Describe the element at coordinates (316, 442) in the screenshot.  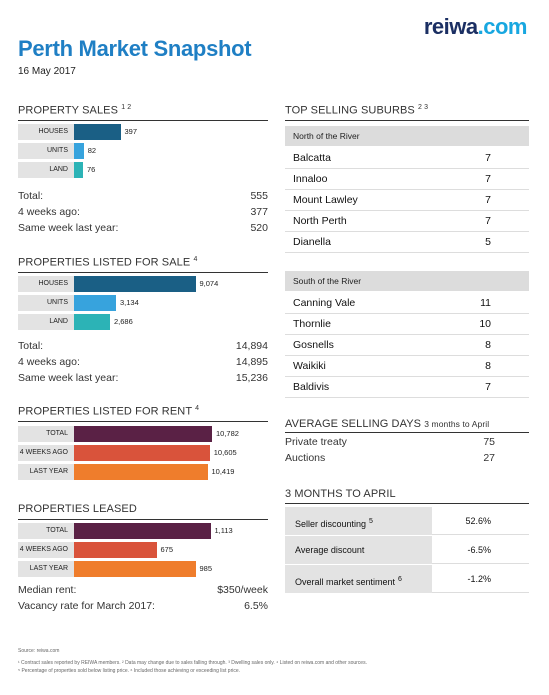
I see `stat-label: Private treaty` at that location.